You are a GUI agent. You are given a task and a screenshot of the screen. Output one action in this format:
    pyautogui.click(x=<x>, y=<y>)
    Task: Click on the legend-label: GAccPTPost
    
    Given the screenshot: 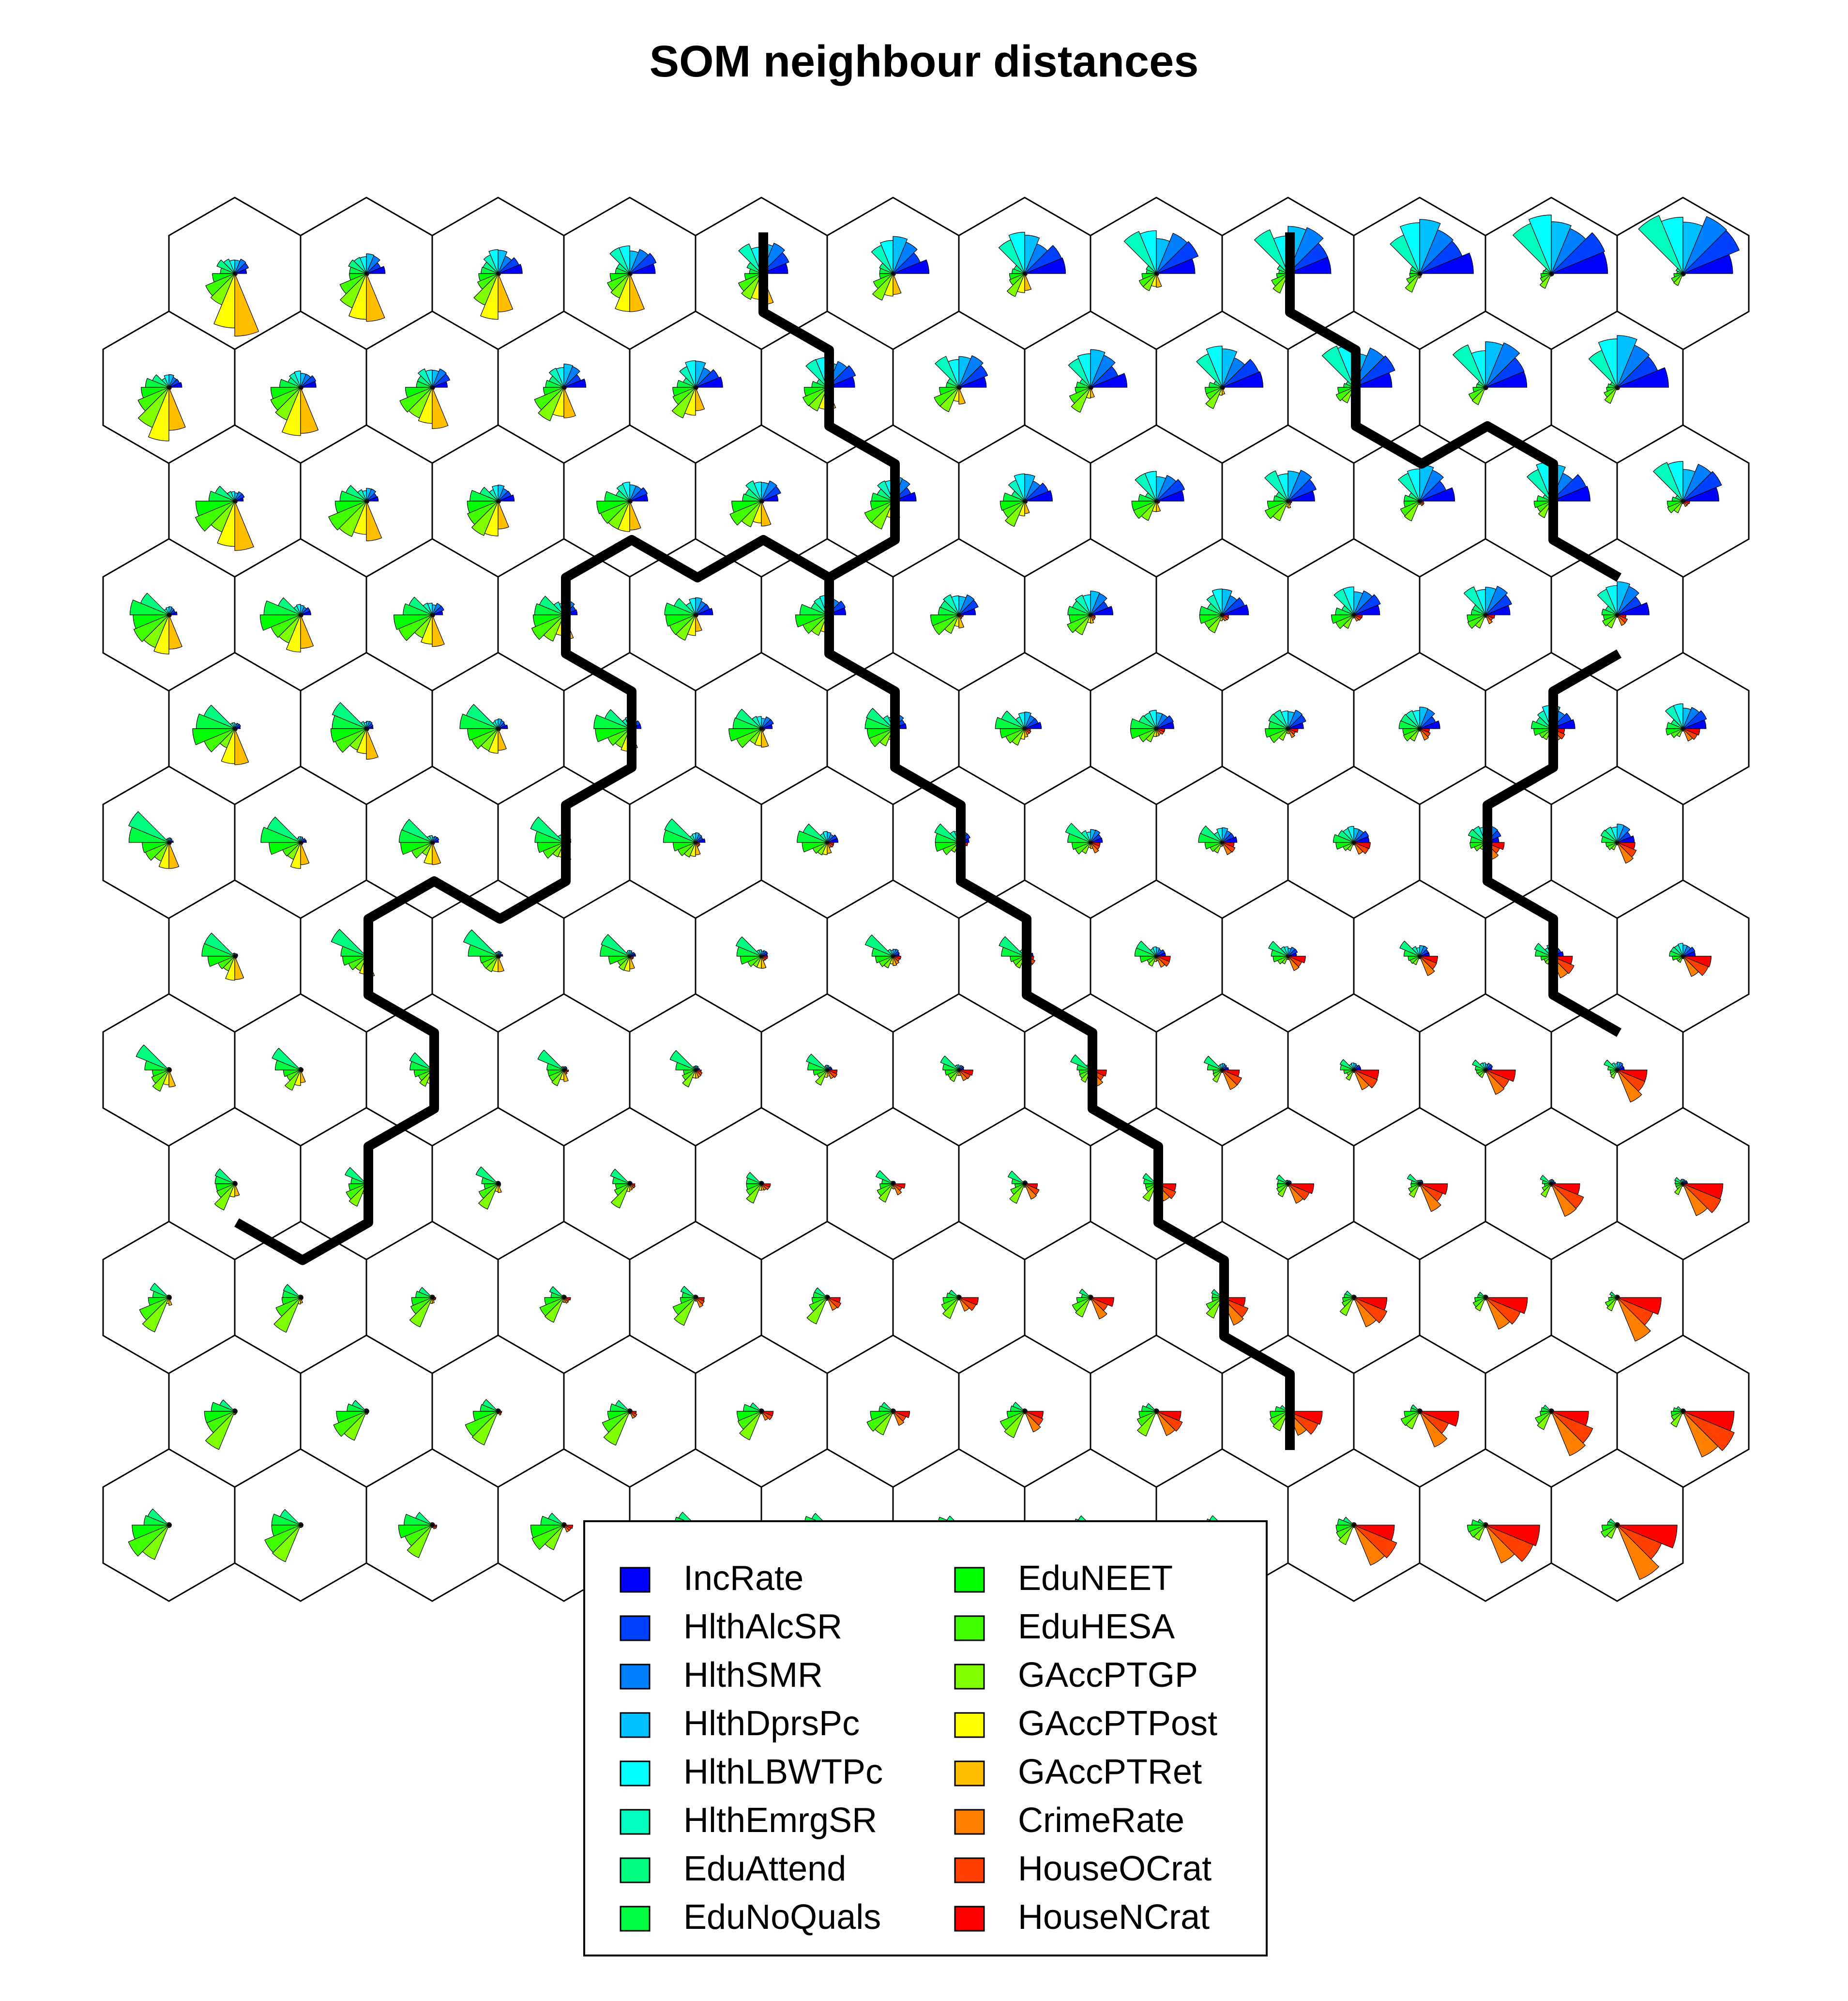 What is the action you would take?
    pyautogui.click(x=1117, y=1723)
    